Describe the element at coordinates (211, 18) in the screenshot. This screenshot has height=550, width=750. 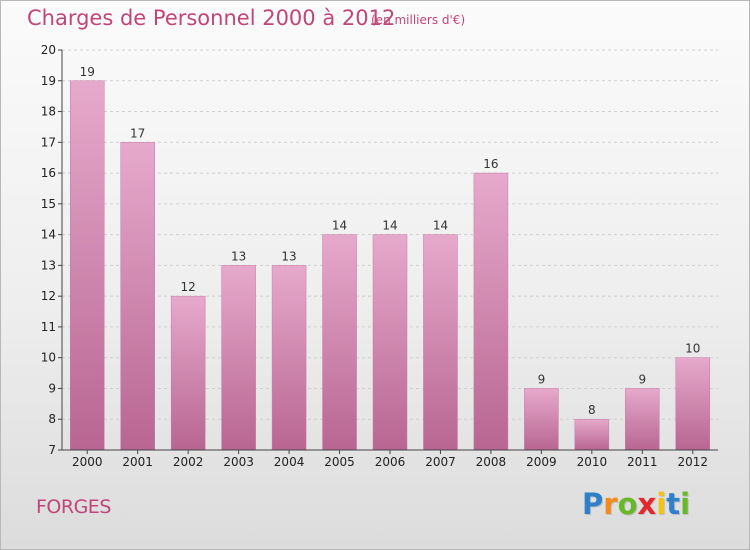
I see `chart-title: Charges de Personnel 2000 à 2012` at that location.